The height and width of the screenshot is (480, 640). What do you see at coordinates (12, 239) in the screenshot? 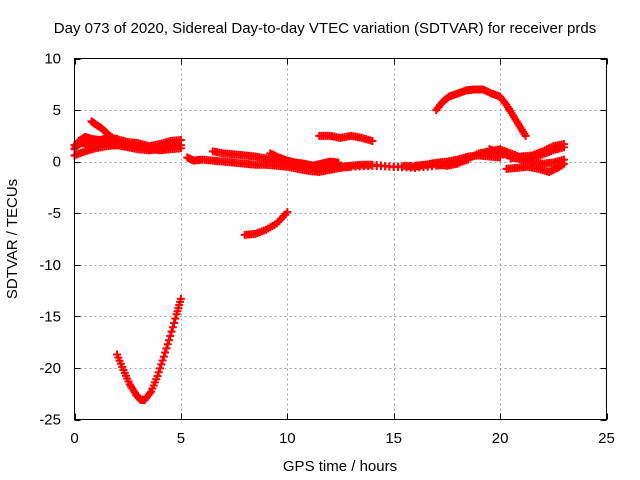
I see `y-axis-label: SDTVAR / TECUs` at bounding box center [12, 239].